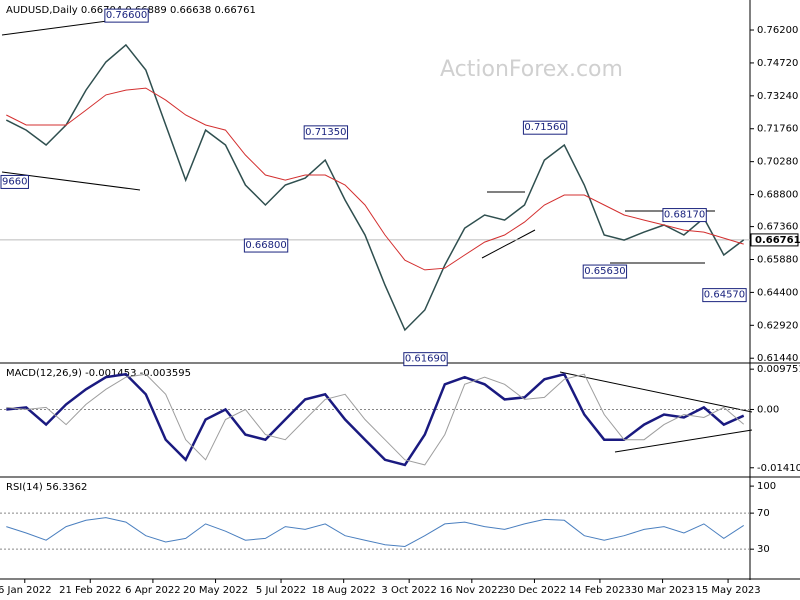 The height and width of the screenshot is (600, 800). What do you see at coordinates (777, 96) in the screenshot?
I see `y-tick-label: 0.73240` at bounding box center [777, 96].